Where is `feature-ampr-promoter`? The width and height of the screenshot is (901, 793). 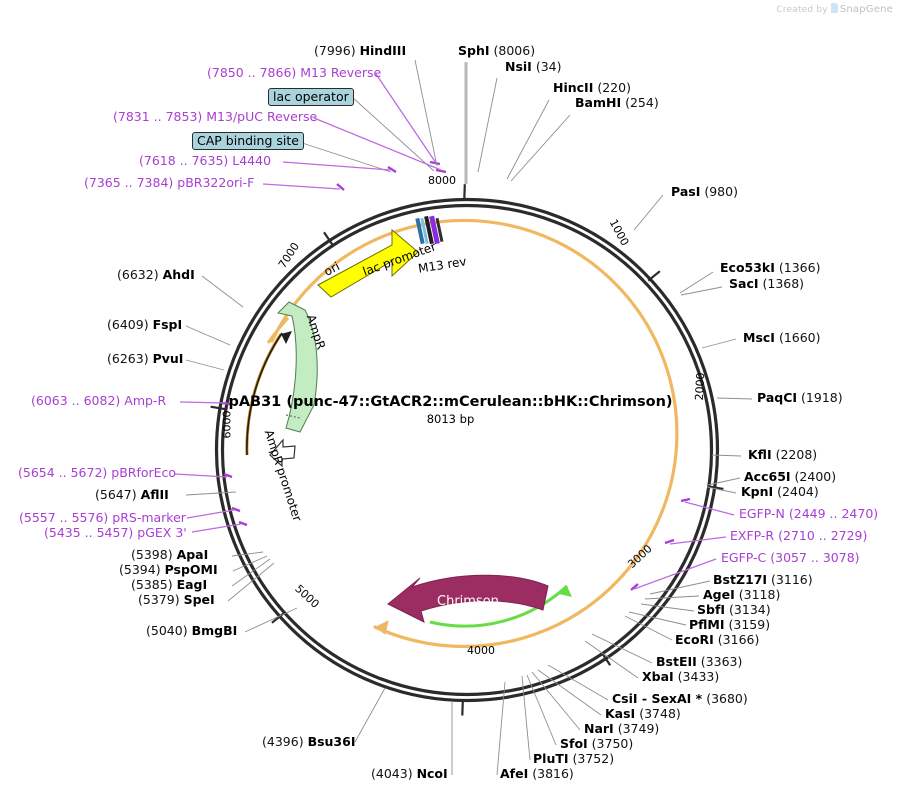
feature-ampr-promoter is located at coordinates (282, 453).